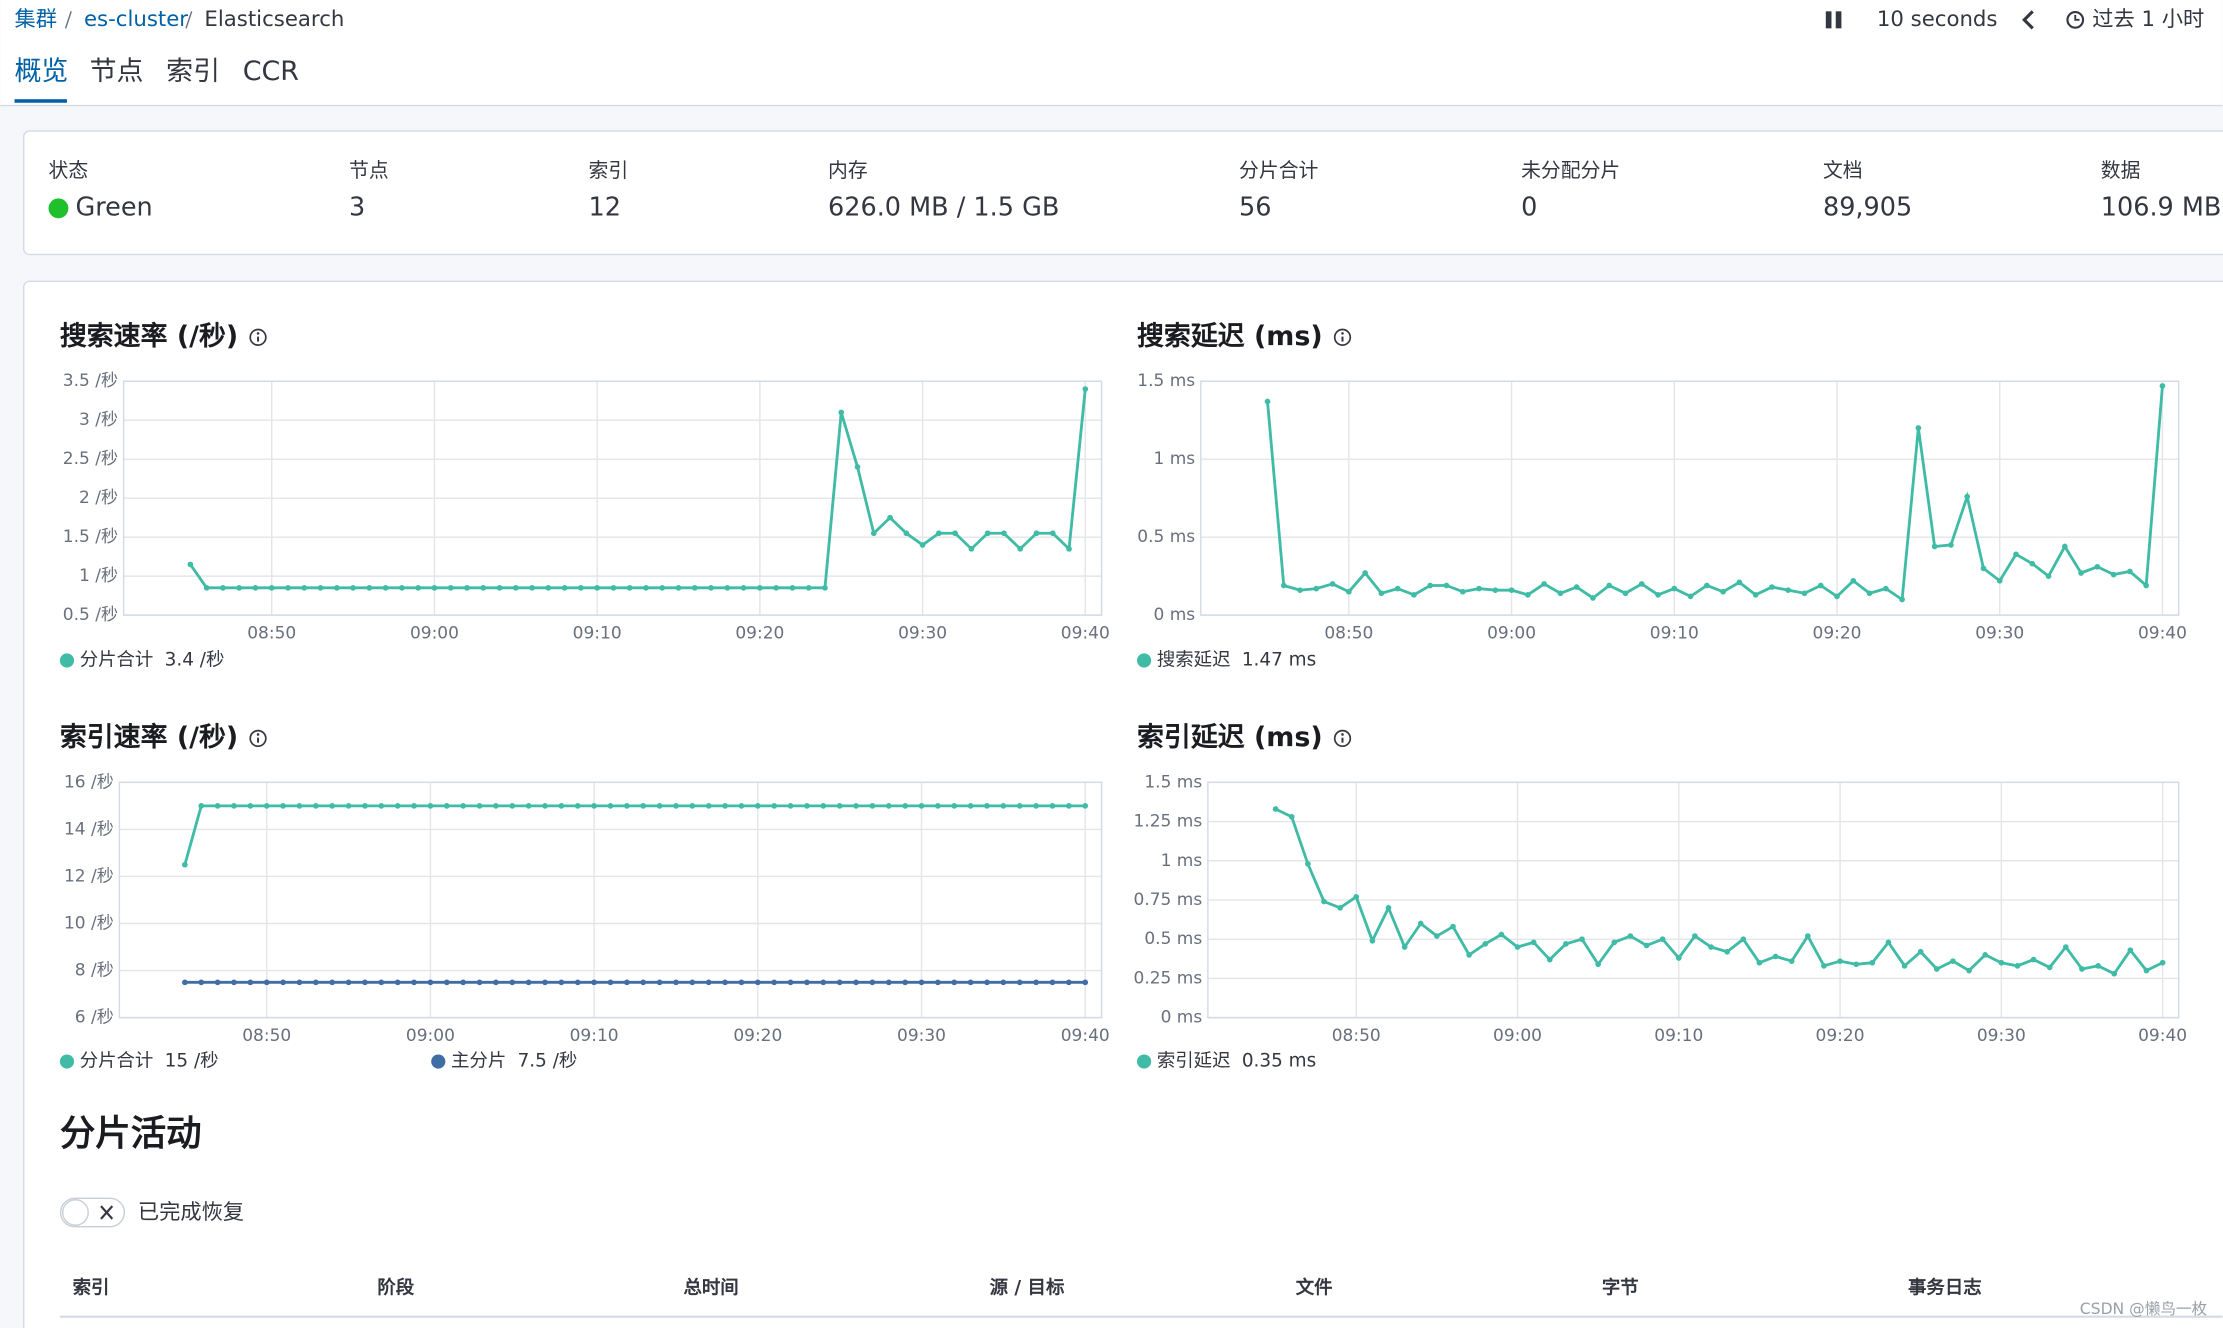 The height and width of the screenshot is (1328, 2223). What do you see at coordinates (1843, 170) in the screenshot?
I see `stat-label: 文档` at bounding box center [1843, 170].